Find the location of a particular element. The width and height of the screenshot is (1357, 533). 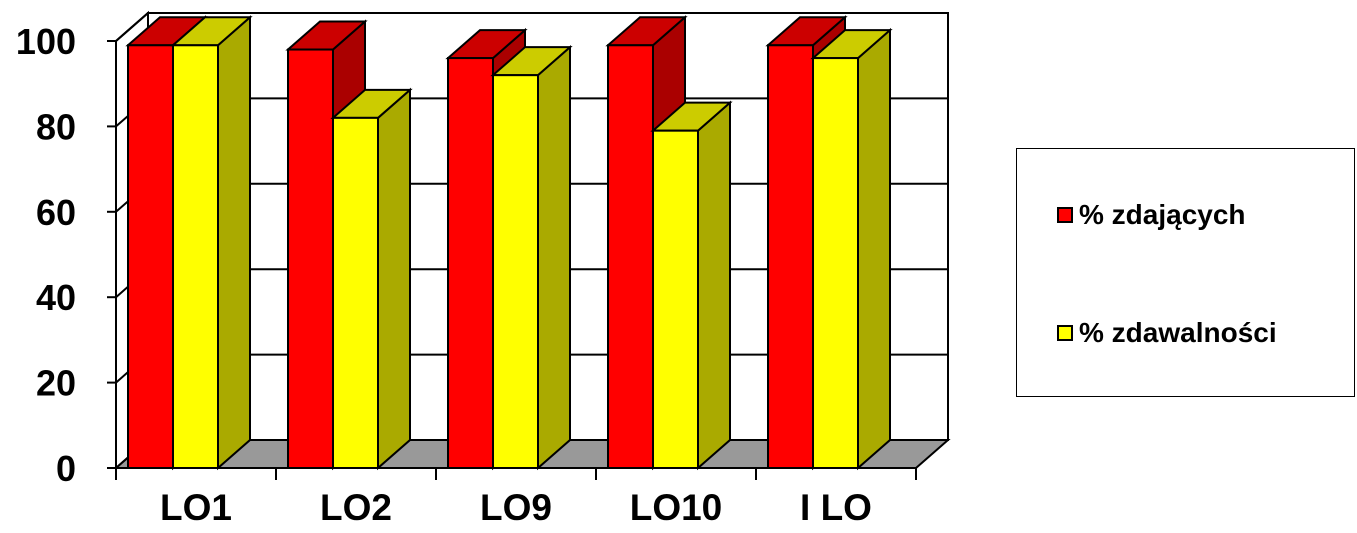

legend-item-series-2: % zdawalności is located at coordinates (1167, 333).